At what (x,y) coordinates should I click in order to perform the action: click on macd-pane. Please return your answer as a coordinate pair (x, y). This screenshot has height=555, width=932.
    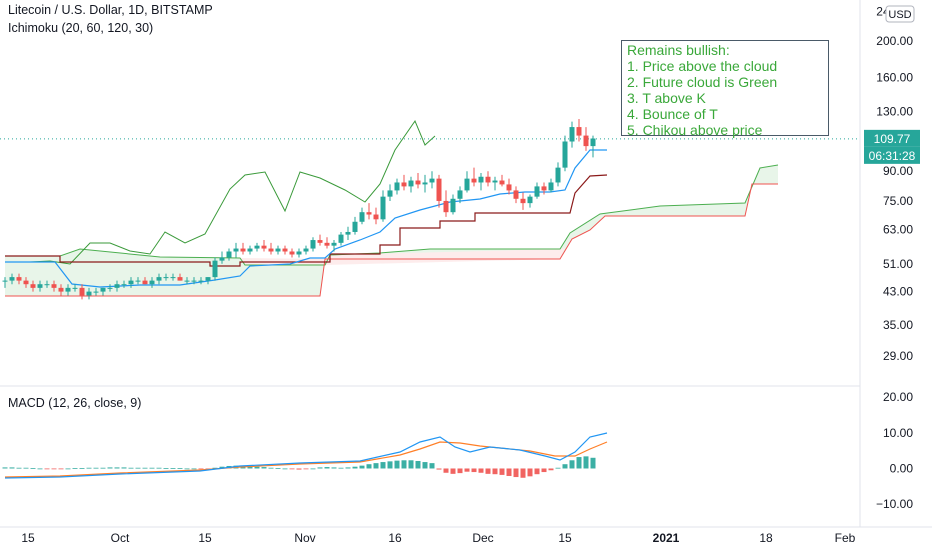
    Looking at the image, I should click on (305, 455).